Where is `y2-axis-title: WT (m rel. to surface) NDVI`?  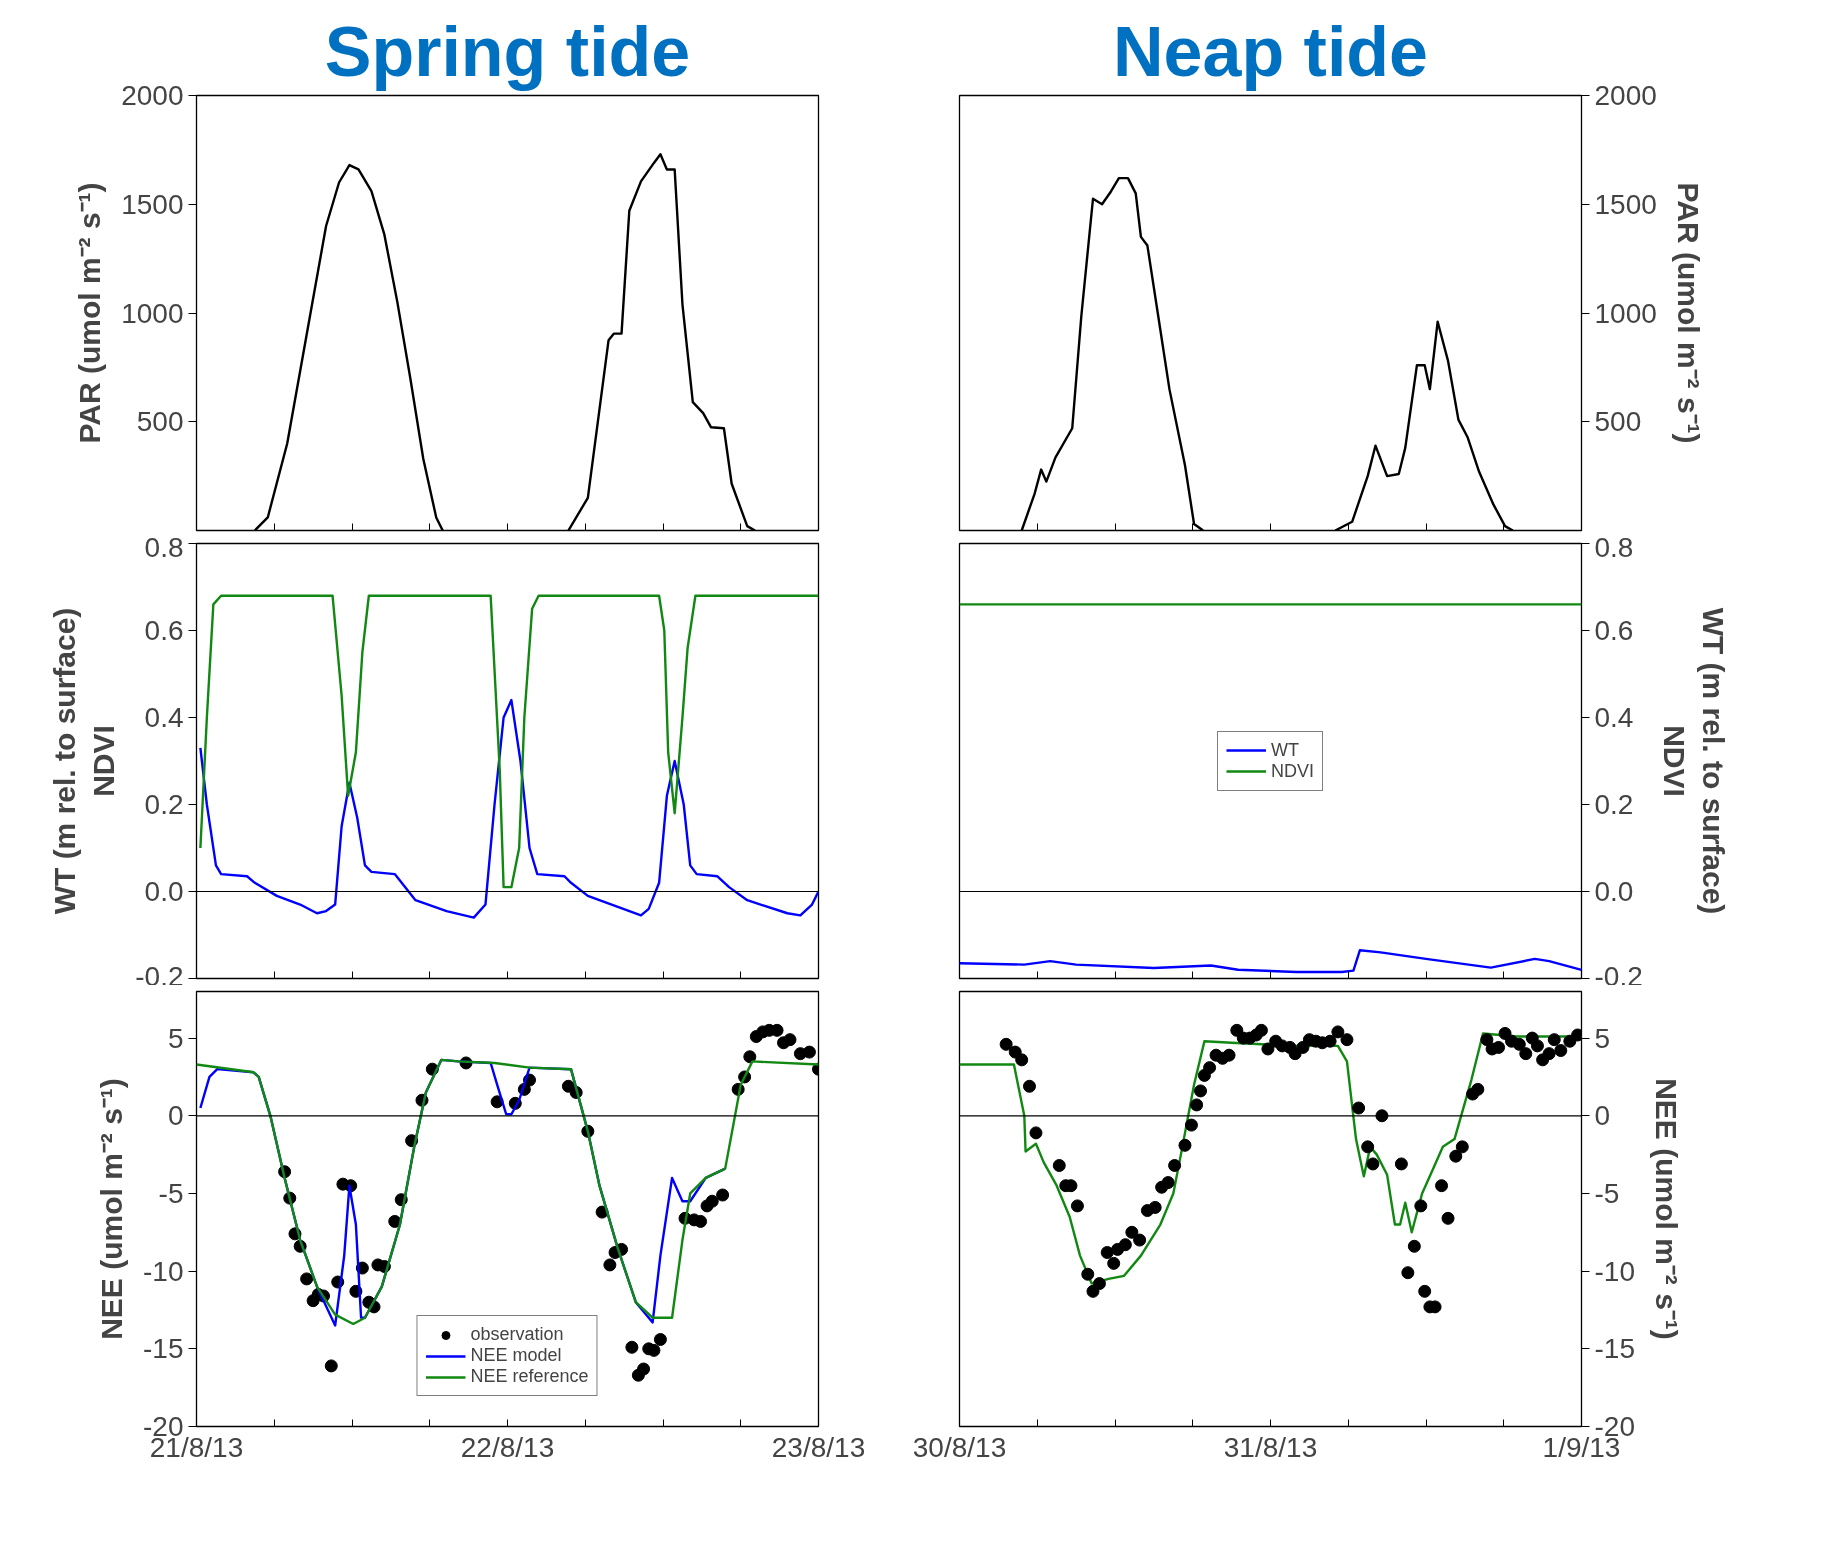
y2-axis-title: WT (m rel. to surface) NDVI is located at coordinates (1694, 761).